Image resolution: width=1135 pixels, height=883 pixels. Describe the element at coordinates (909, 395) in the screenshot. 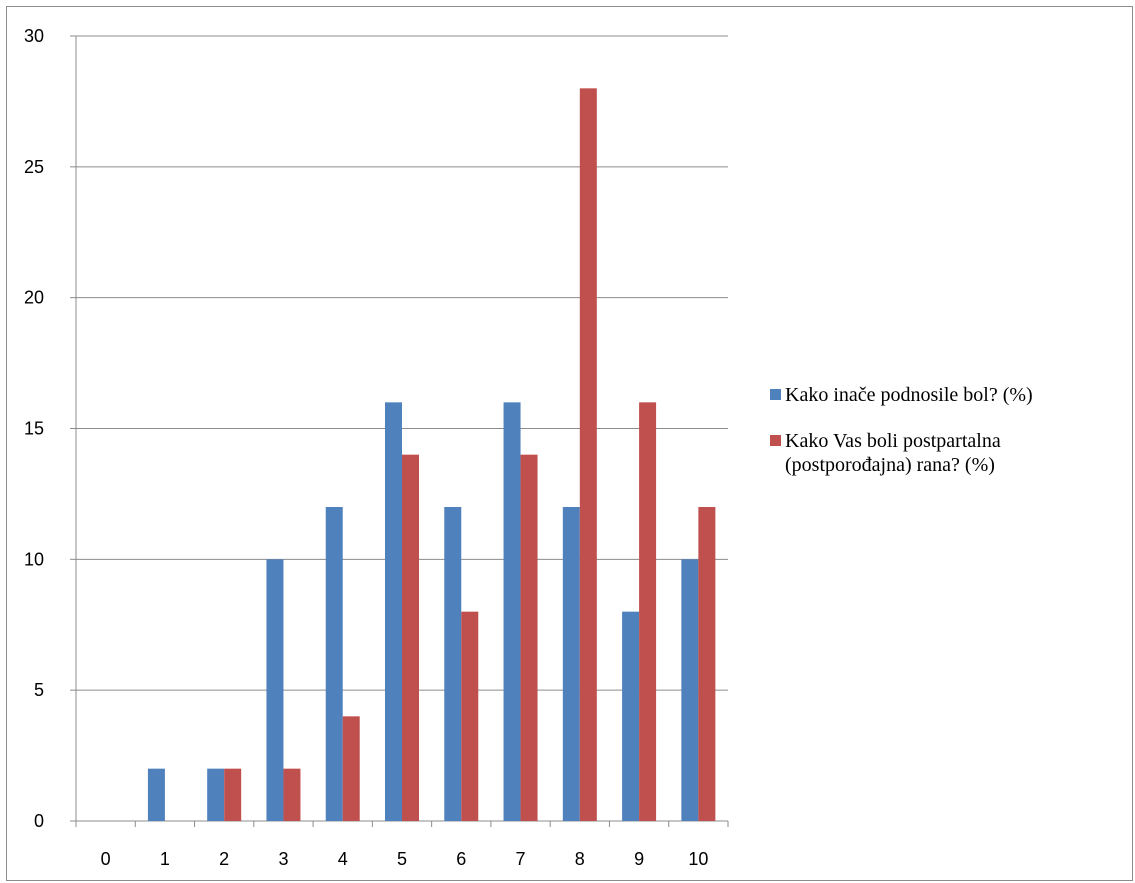

I see `legend-label-series-1: Kako inače podnosile bol? (%)` at that location.